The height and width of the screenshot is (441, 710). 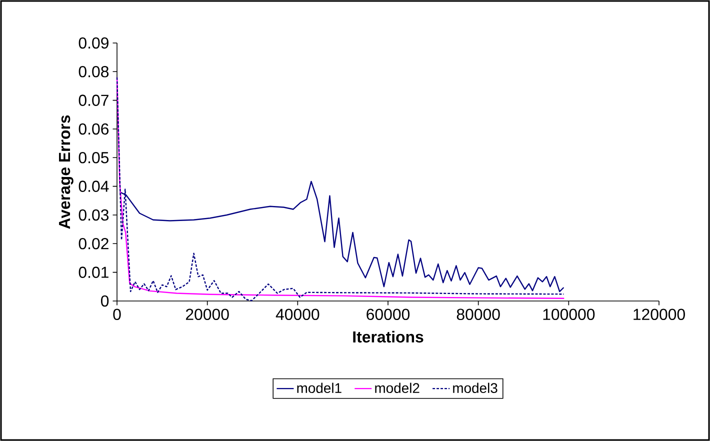 I want to click on y-tick-label: 0.08, so click(x=93, y=72).